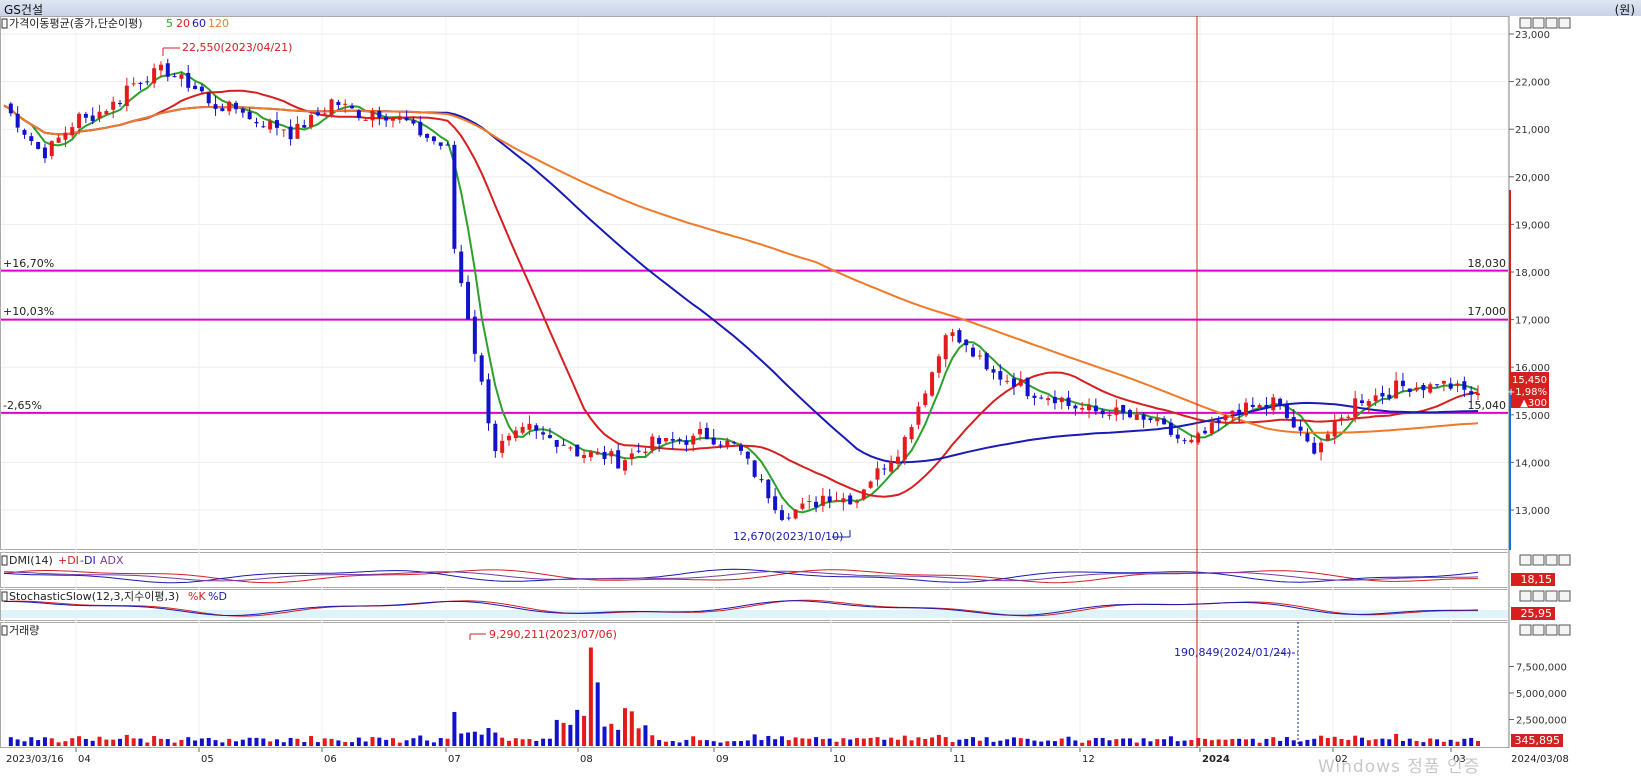  What do you see at coordinates (88, 560) in the screenshot?
I see `dmi-minus-label: -DI` at bounding box center [88, 560].